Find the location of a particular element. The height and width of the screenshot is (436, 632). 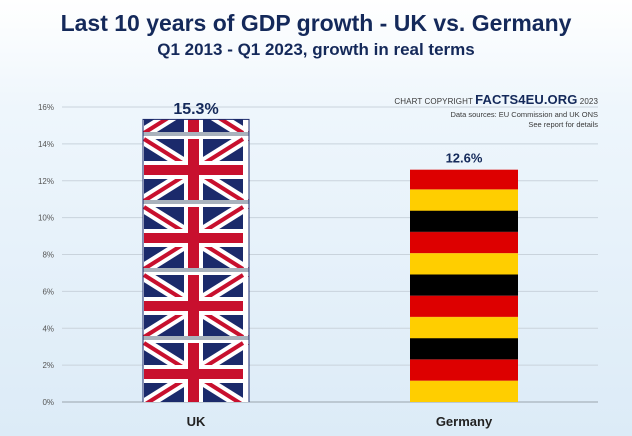

germany-bar is located at coordinates (464, 285).